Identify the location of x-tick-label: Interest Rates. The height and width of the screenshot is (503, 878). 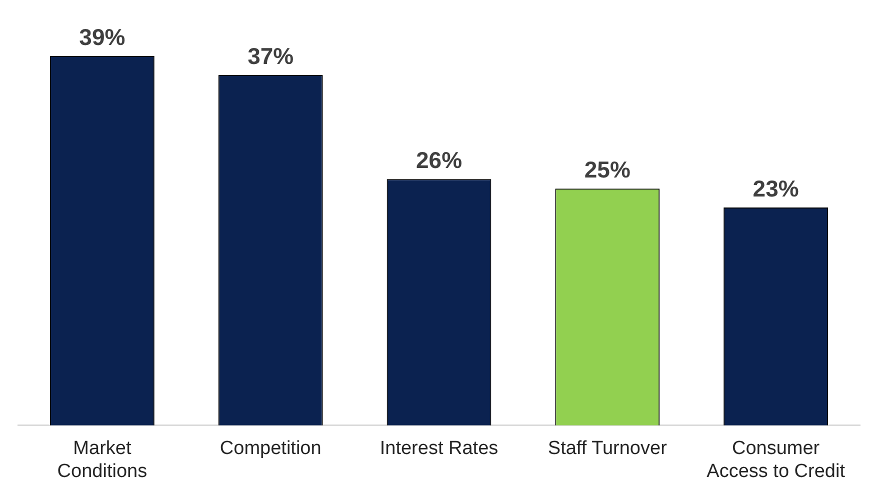
(439, 449).